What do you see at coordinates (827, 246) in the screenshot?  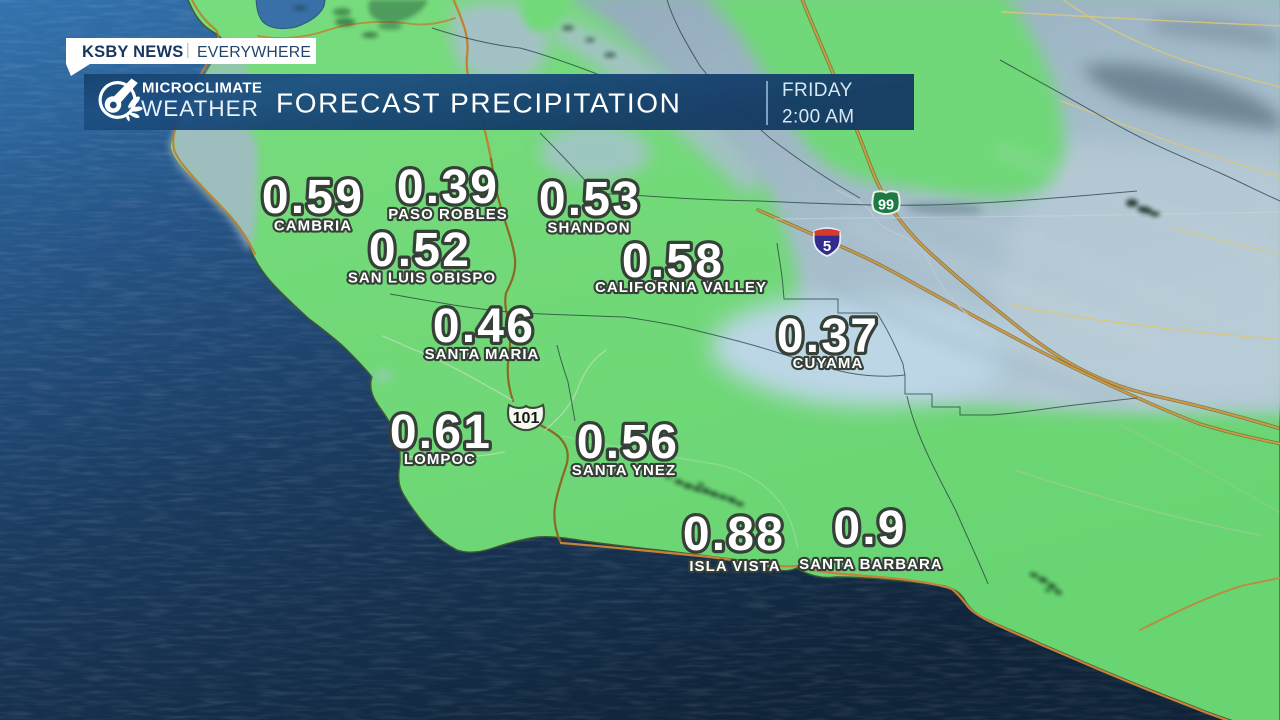 I see `svg-text: 5` at bounding box center [827, 246].